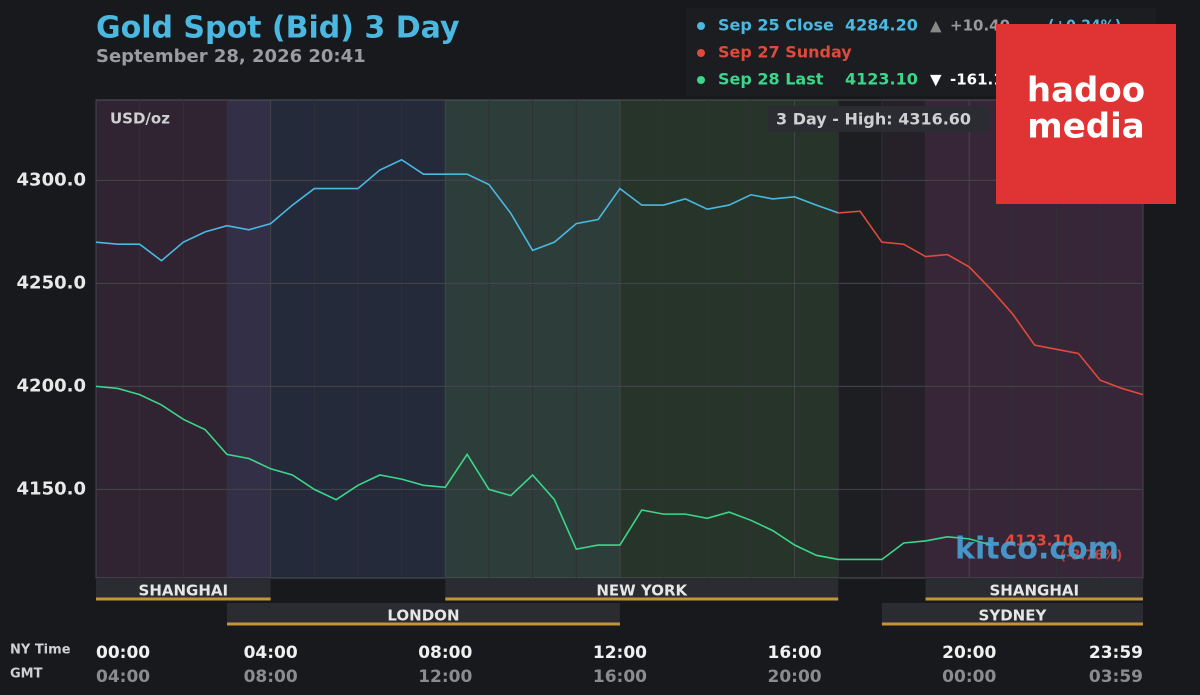  I want to click on x-tick-label: 23:59, so click(1116, 653).